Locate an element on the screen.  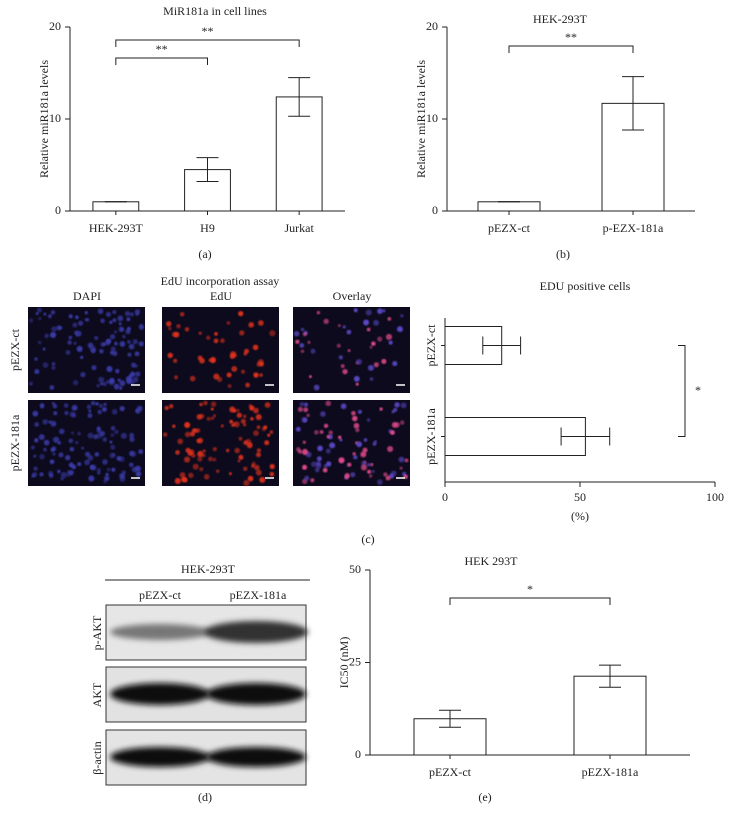
microscopy-title: EdU incorporation assay is located at coordinates (220, 281).